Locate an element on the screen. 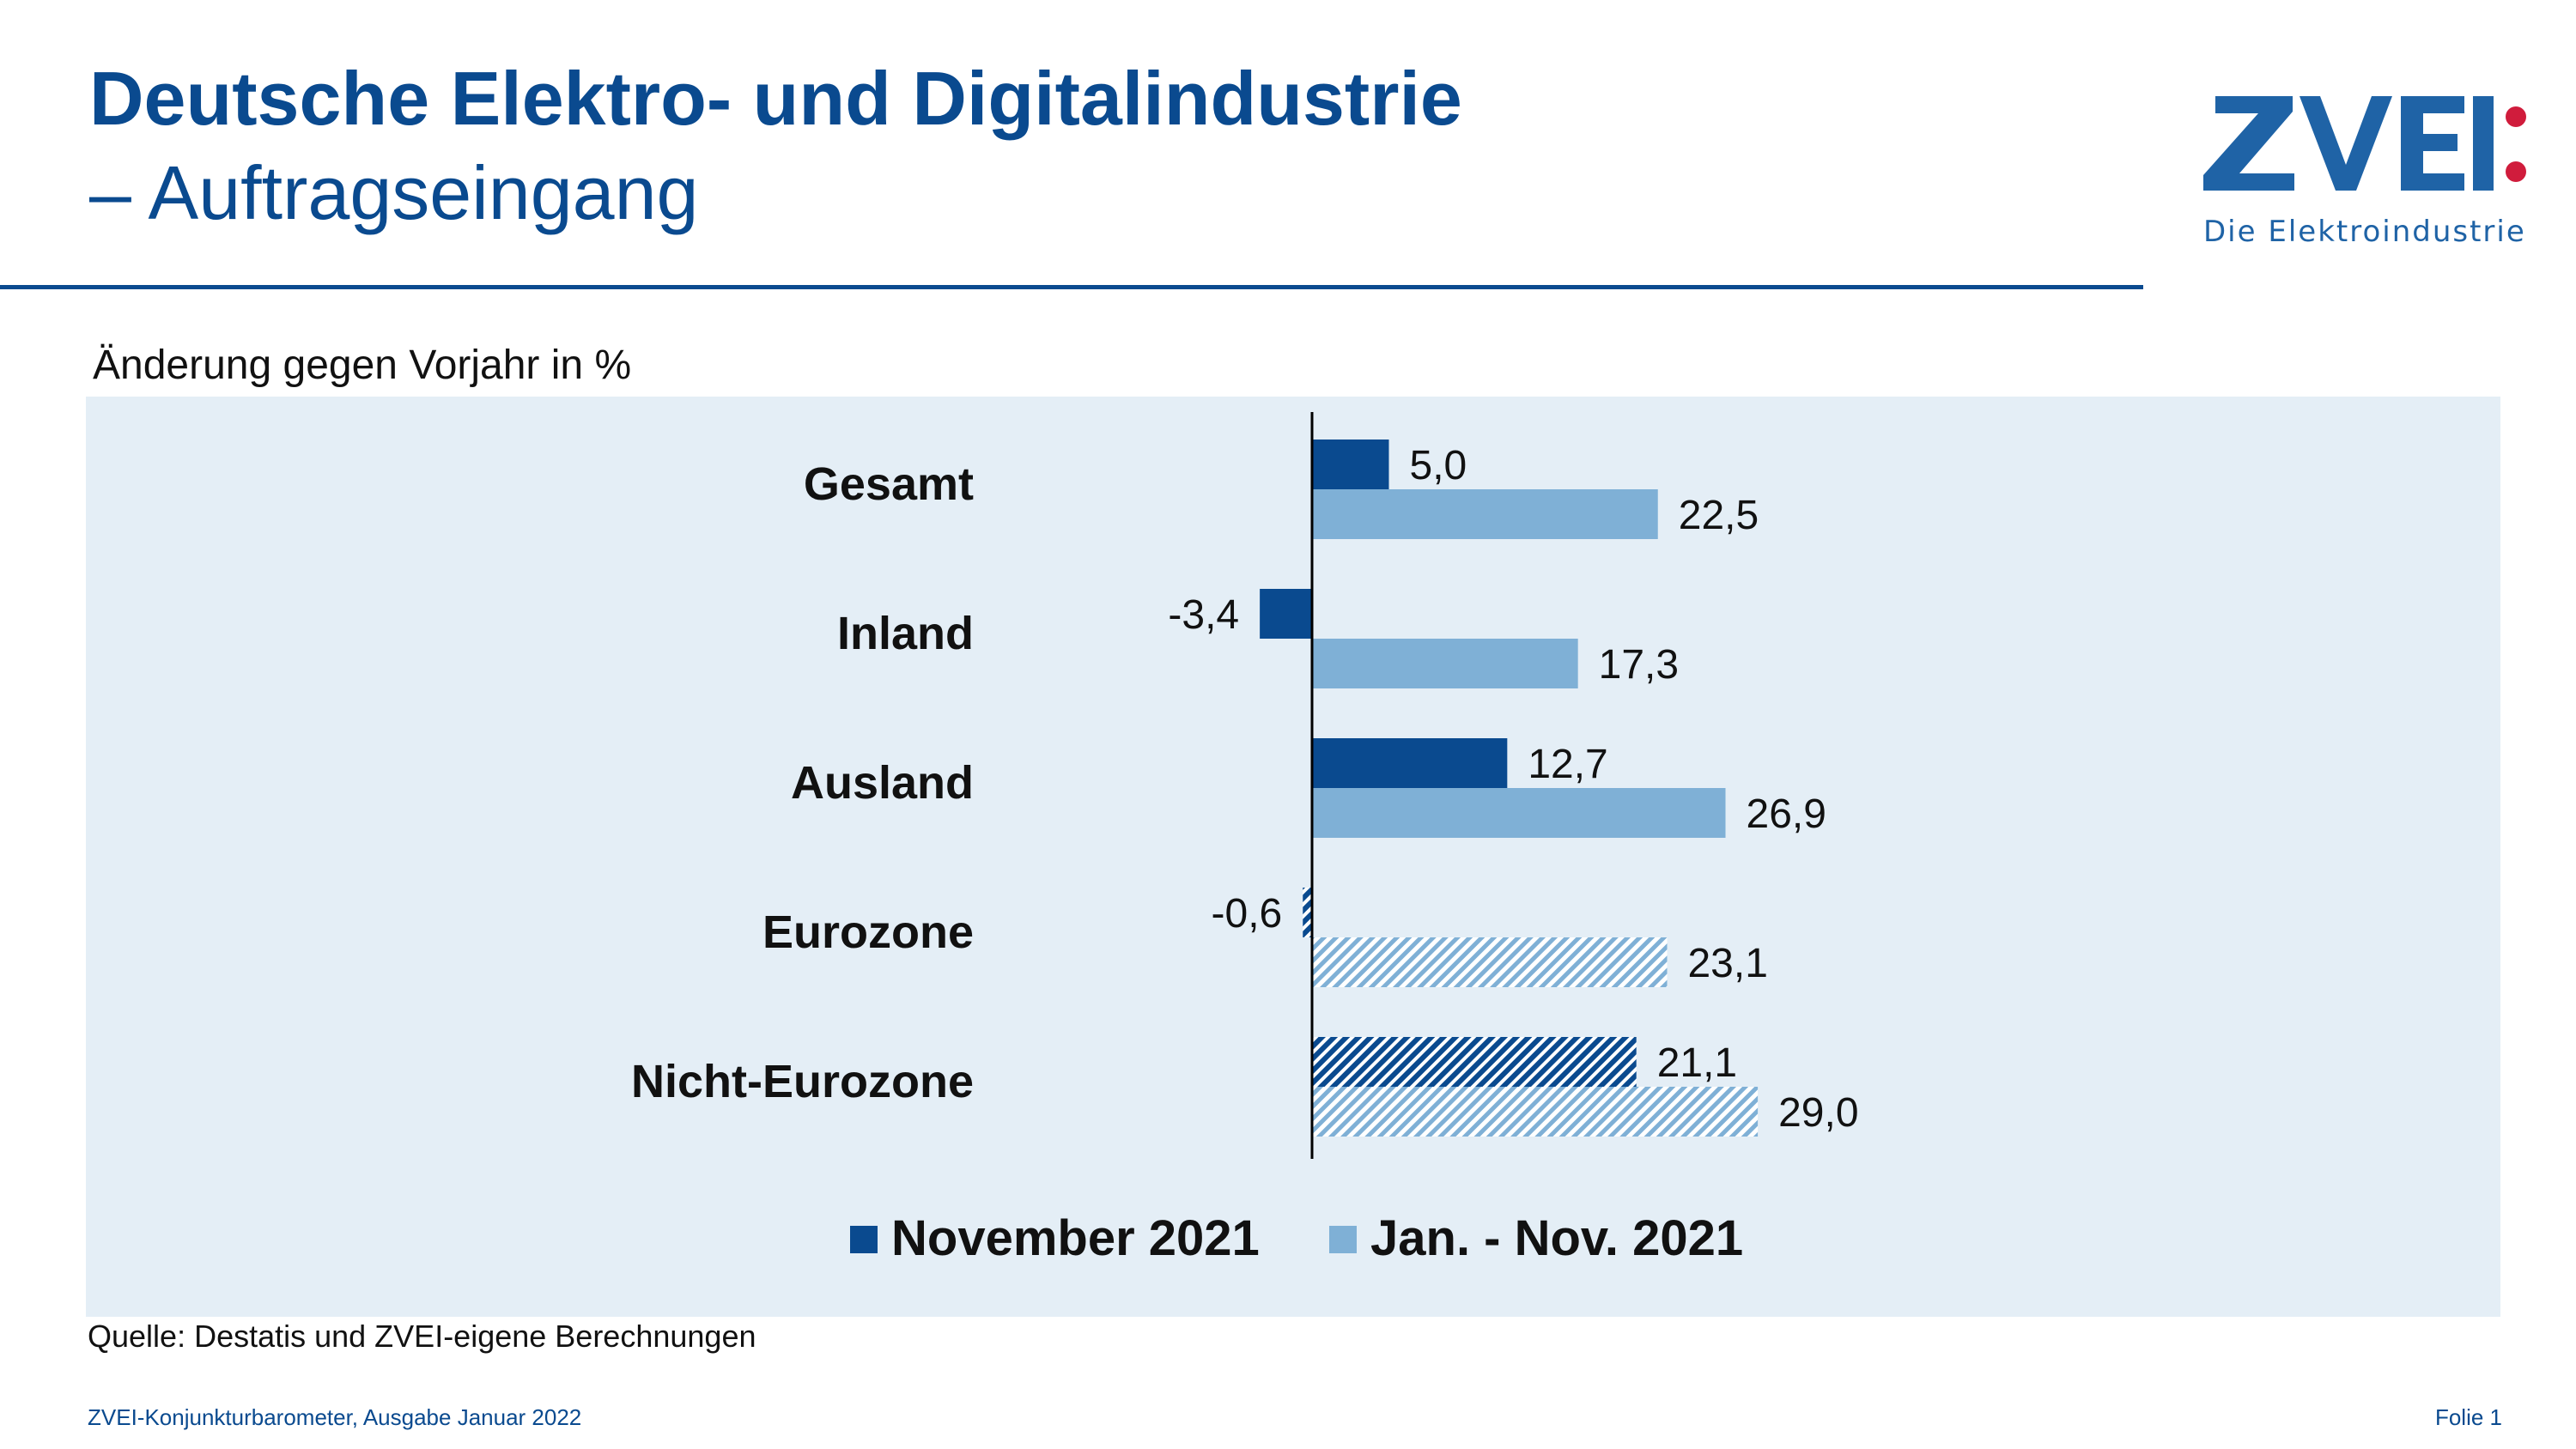  data-label-nicht-eurozone-series-2: 29,0 is located at coordinates (1818, 1113).